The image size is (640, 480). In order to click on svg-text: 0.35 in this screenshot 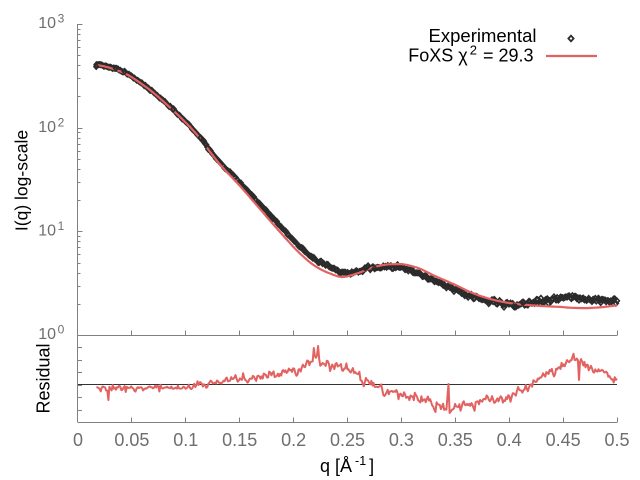, I will do `click(455, 440)`.